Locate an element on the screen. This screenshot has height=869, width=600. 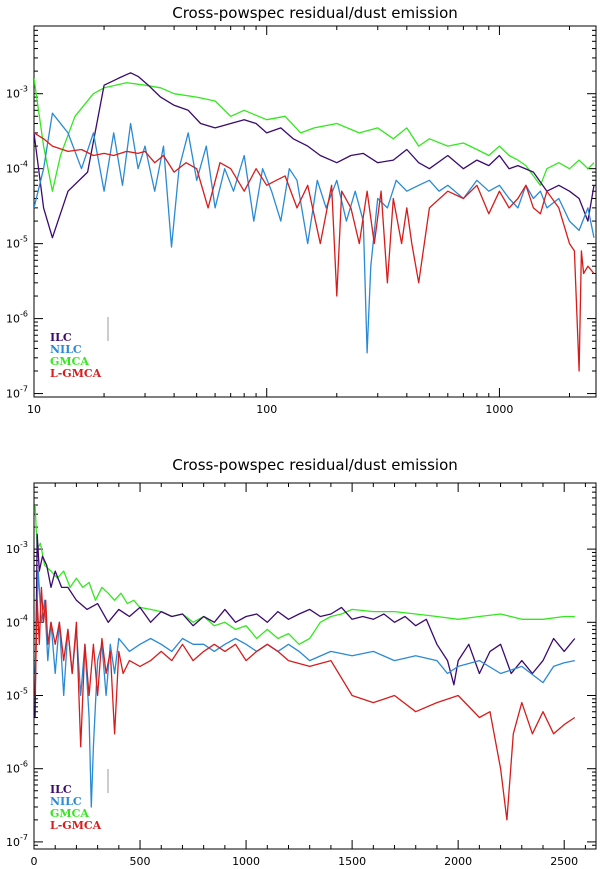
x-tick-label: 500 is located at coordinates (140, 861).